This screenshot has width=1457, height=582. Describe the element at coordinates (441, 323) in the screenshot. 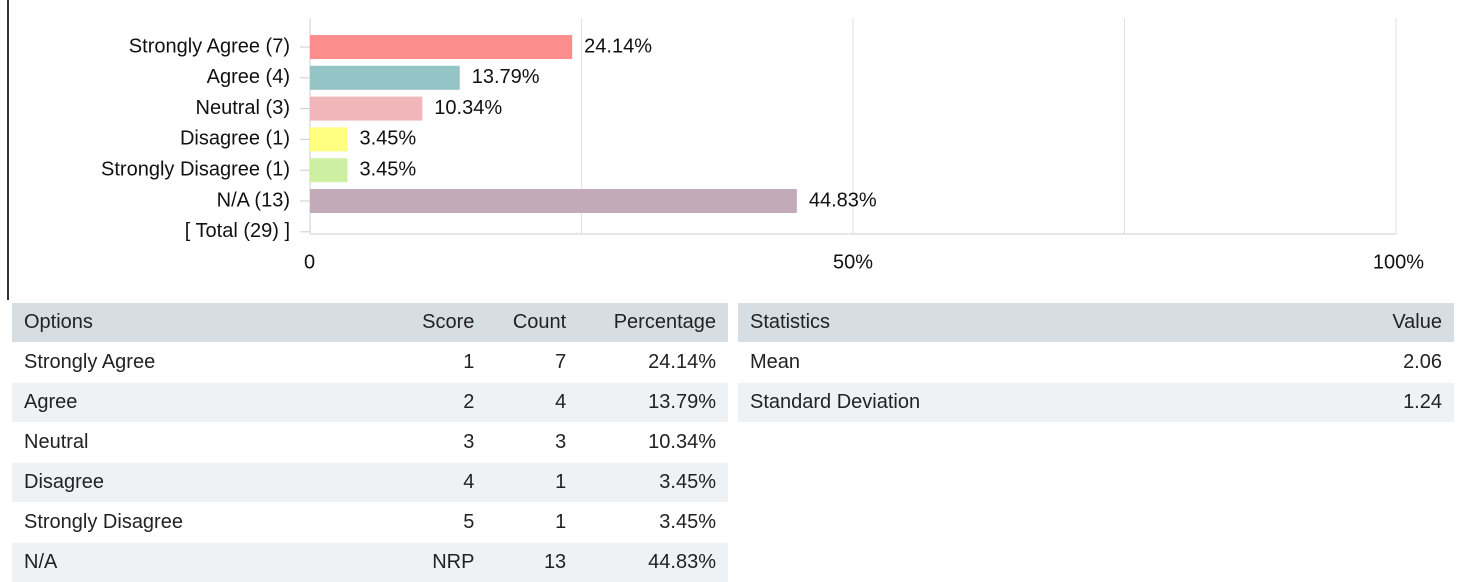

I see `cell: Score` at that location.